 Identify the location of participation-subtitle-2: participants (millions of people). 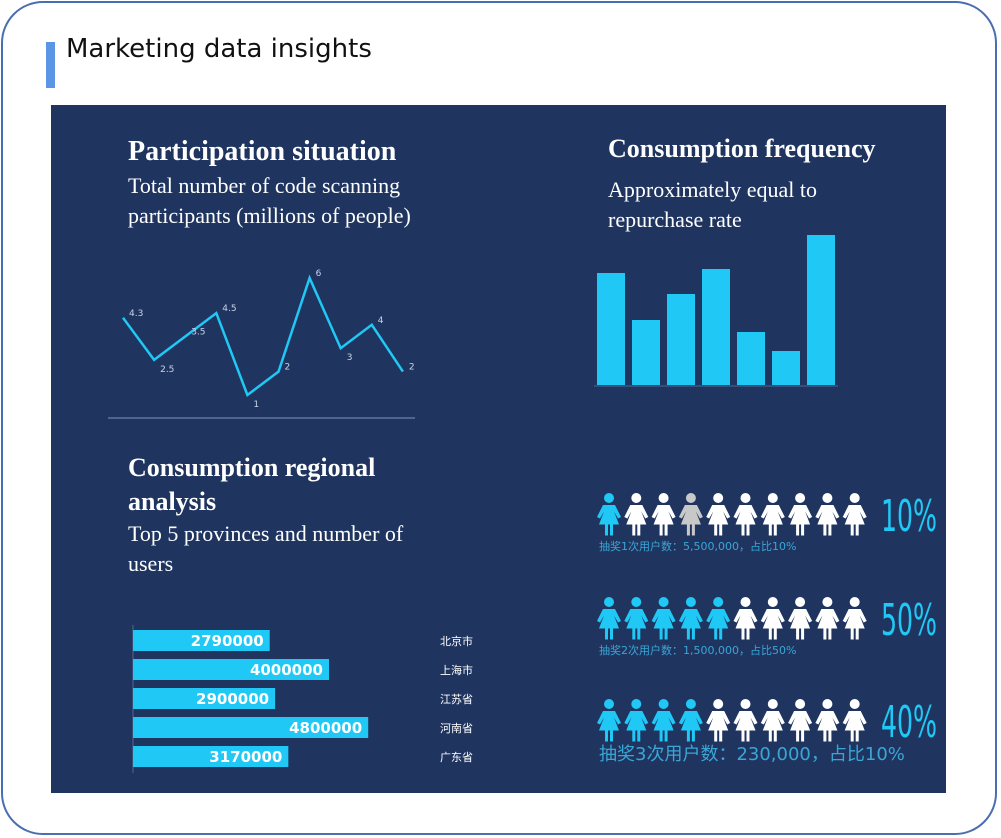
(269, 215).